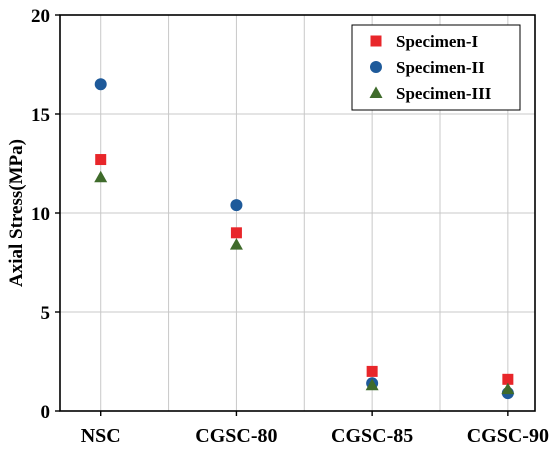  I want to click on y-tick-label: 20, so click(40, 16).